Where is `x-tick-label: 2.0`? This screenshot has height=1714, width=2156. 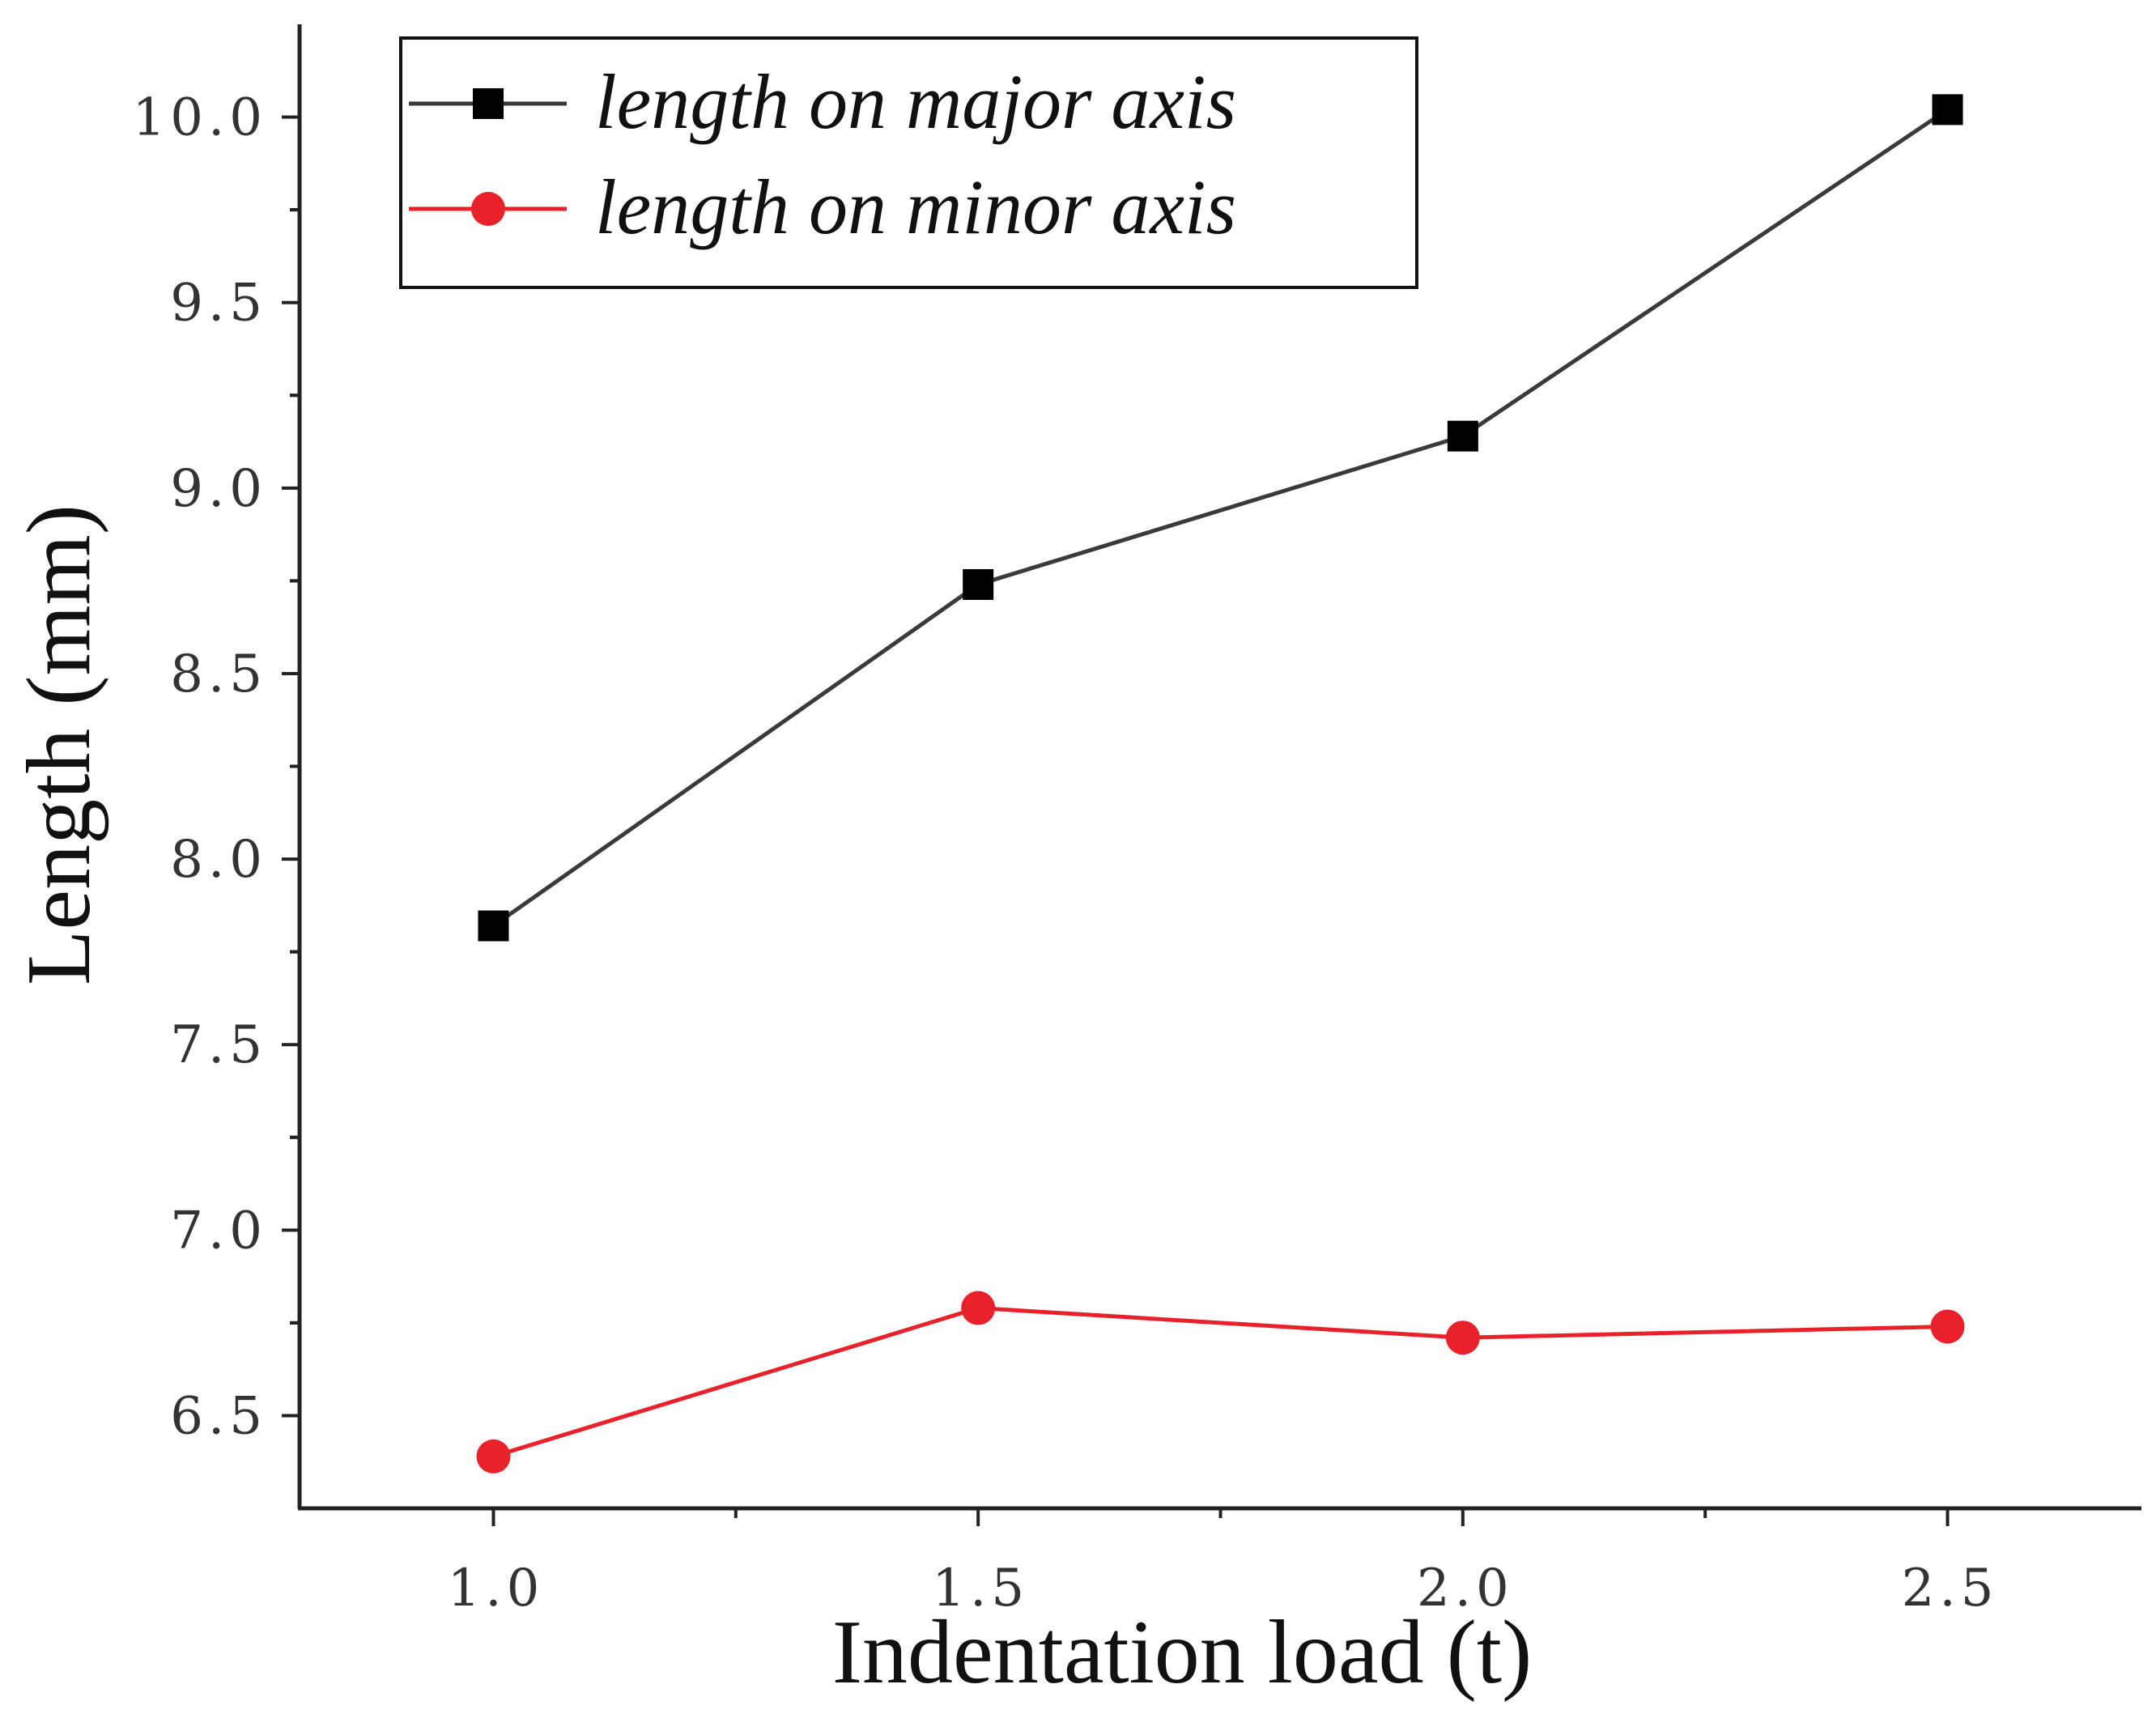
x-tick-label: 2.0 is located at coordinates (1465, 1589).